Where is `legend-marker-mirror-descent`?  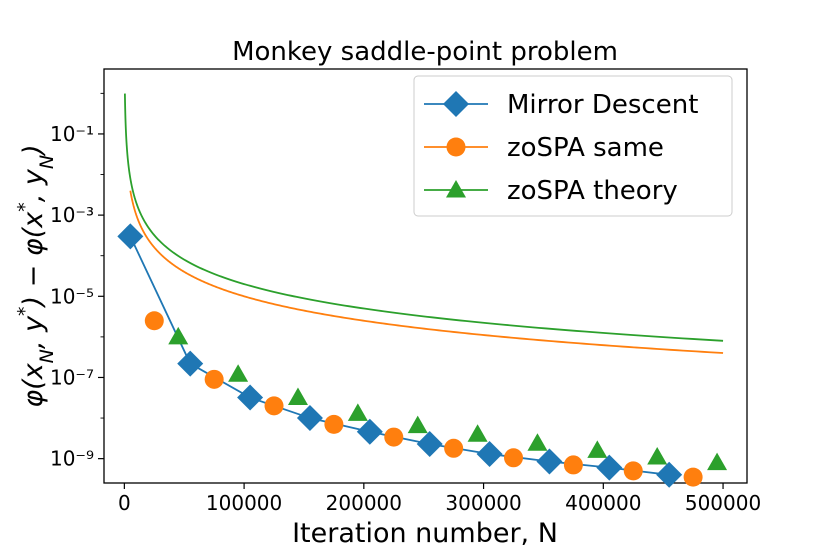 legend-marker-mirror-descent is located at coordinates (456, 104).